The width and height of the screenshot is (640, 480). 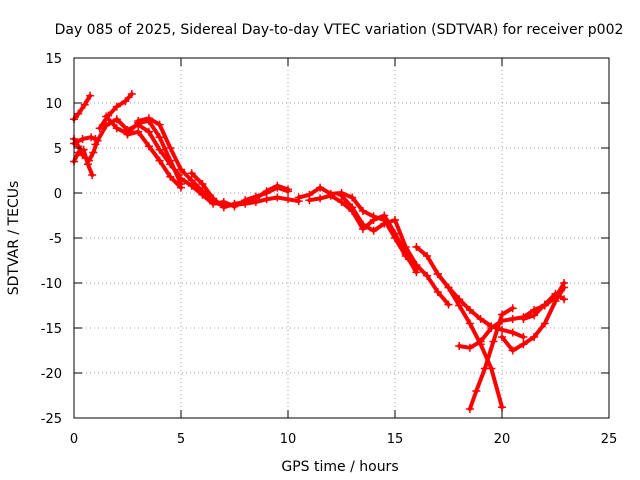 I want to click on x-tick-label: 25, so click(x=609, y=439).